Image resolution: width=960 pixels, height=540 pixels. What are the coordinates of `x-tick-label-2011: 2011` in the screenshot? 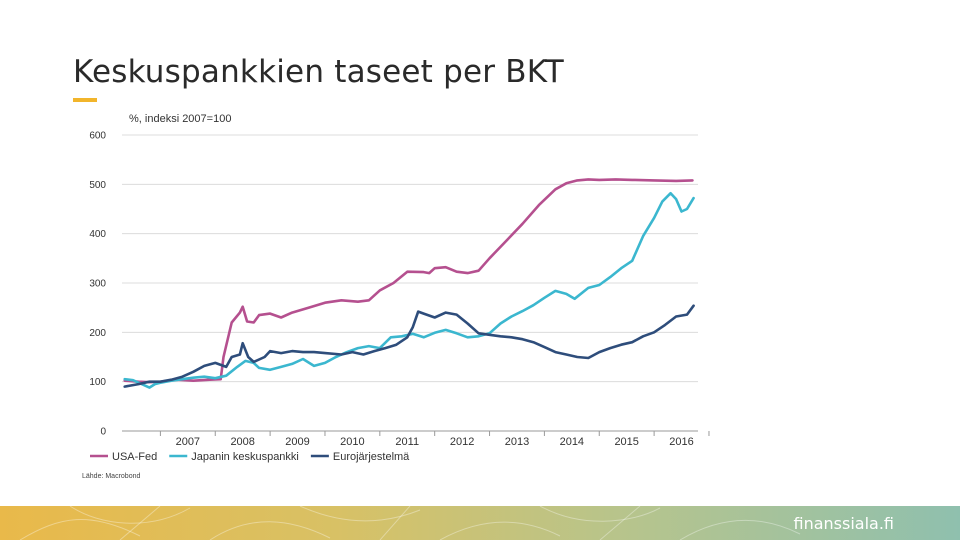 It's located at (407, 442).